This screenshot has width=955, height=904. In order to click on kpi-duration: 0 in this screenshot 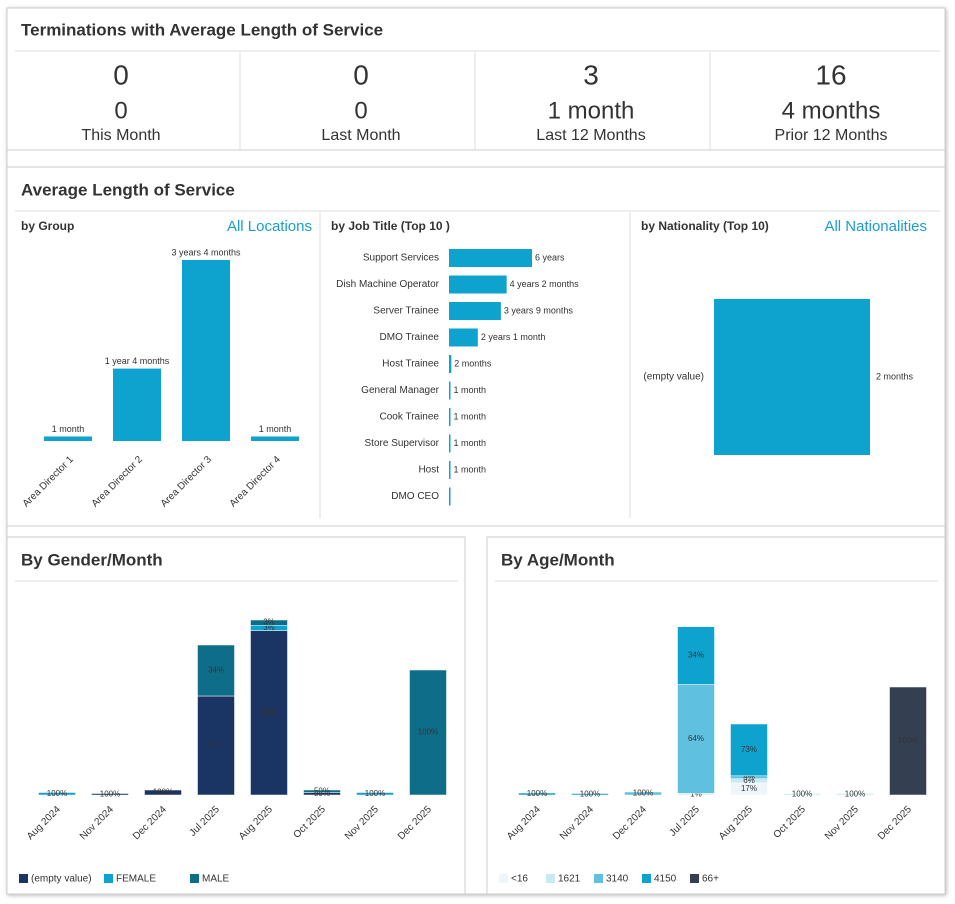, I will do `click(120, 110)`.